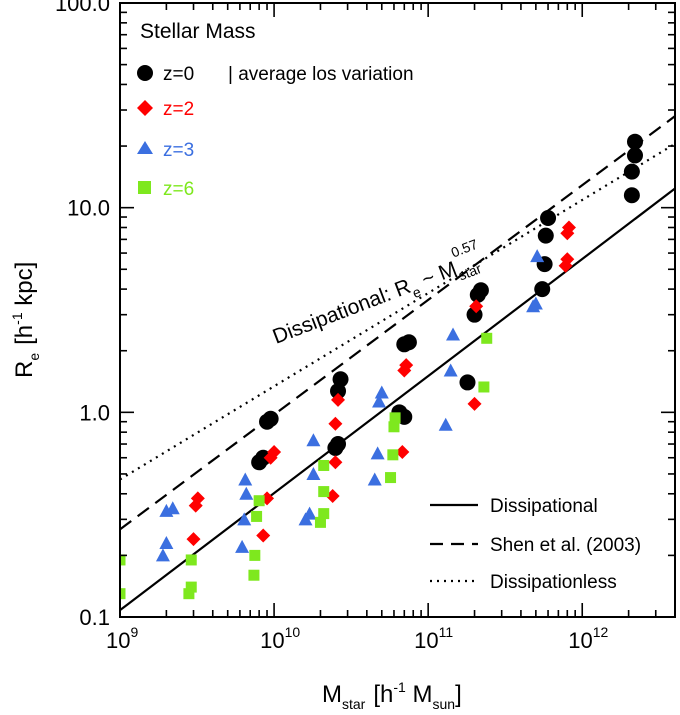 This screenshot has height=715, width=680. I want to click on x-tick-label: 1010, so click(280, 638).